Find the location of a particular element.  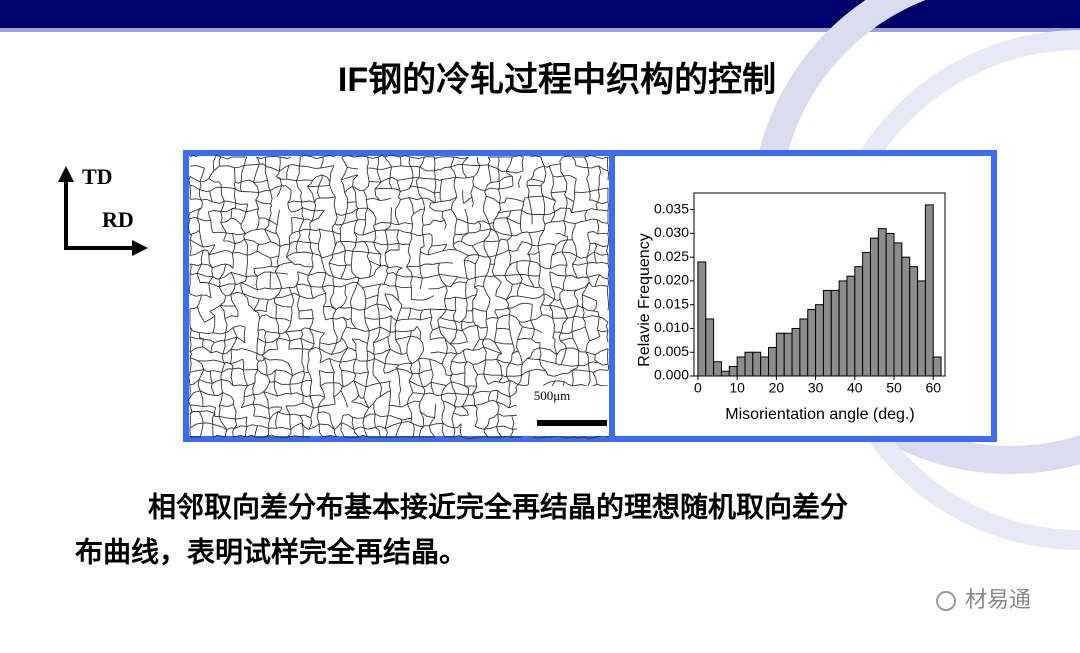

scale-bar is located at coordinates (572, 423).